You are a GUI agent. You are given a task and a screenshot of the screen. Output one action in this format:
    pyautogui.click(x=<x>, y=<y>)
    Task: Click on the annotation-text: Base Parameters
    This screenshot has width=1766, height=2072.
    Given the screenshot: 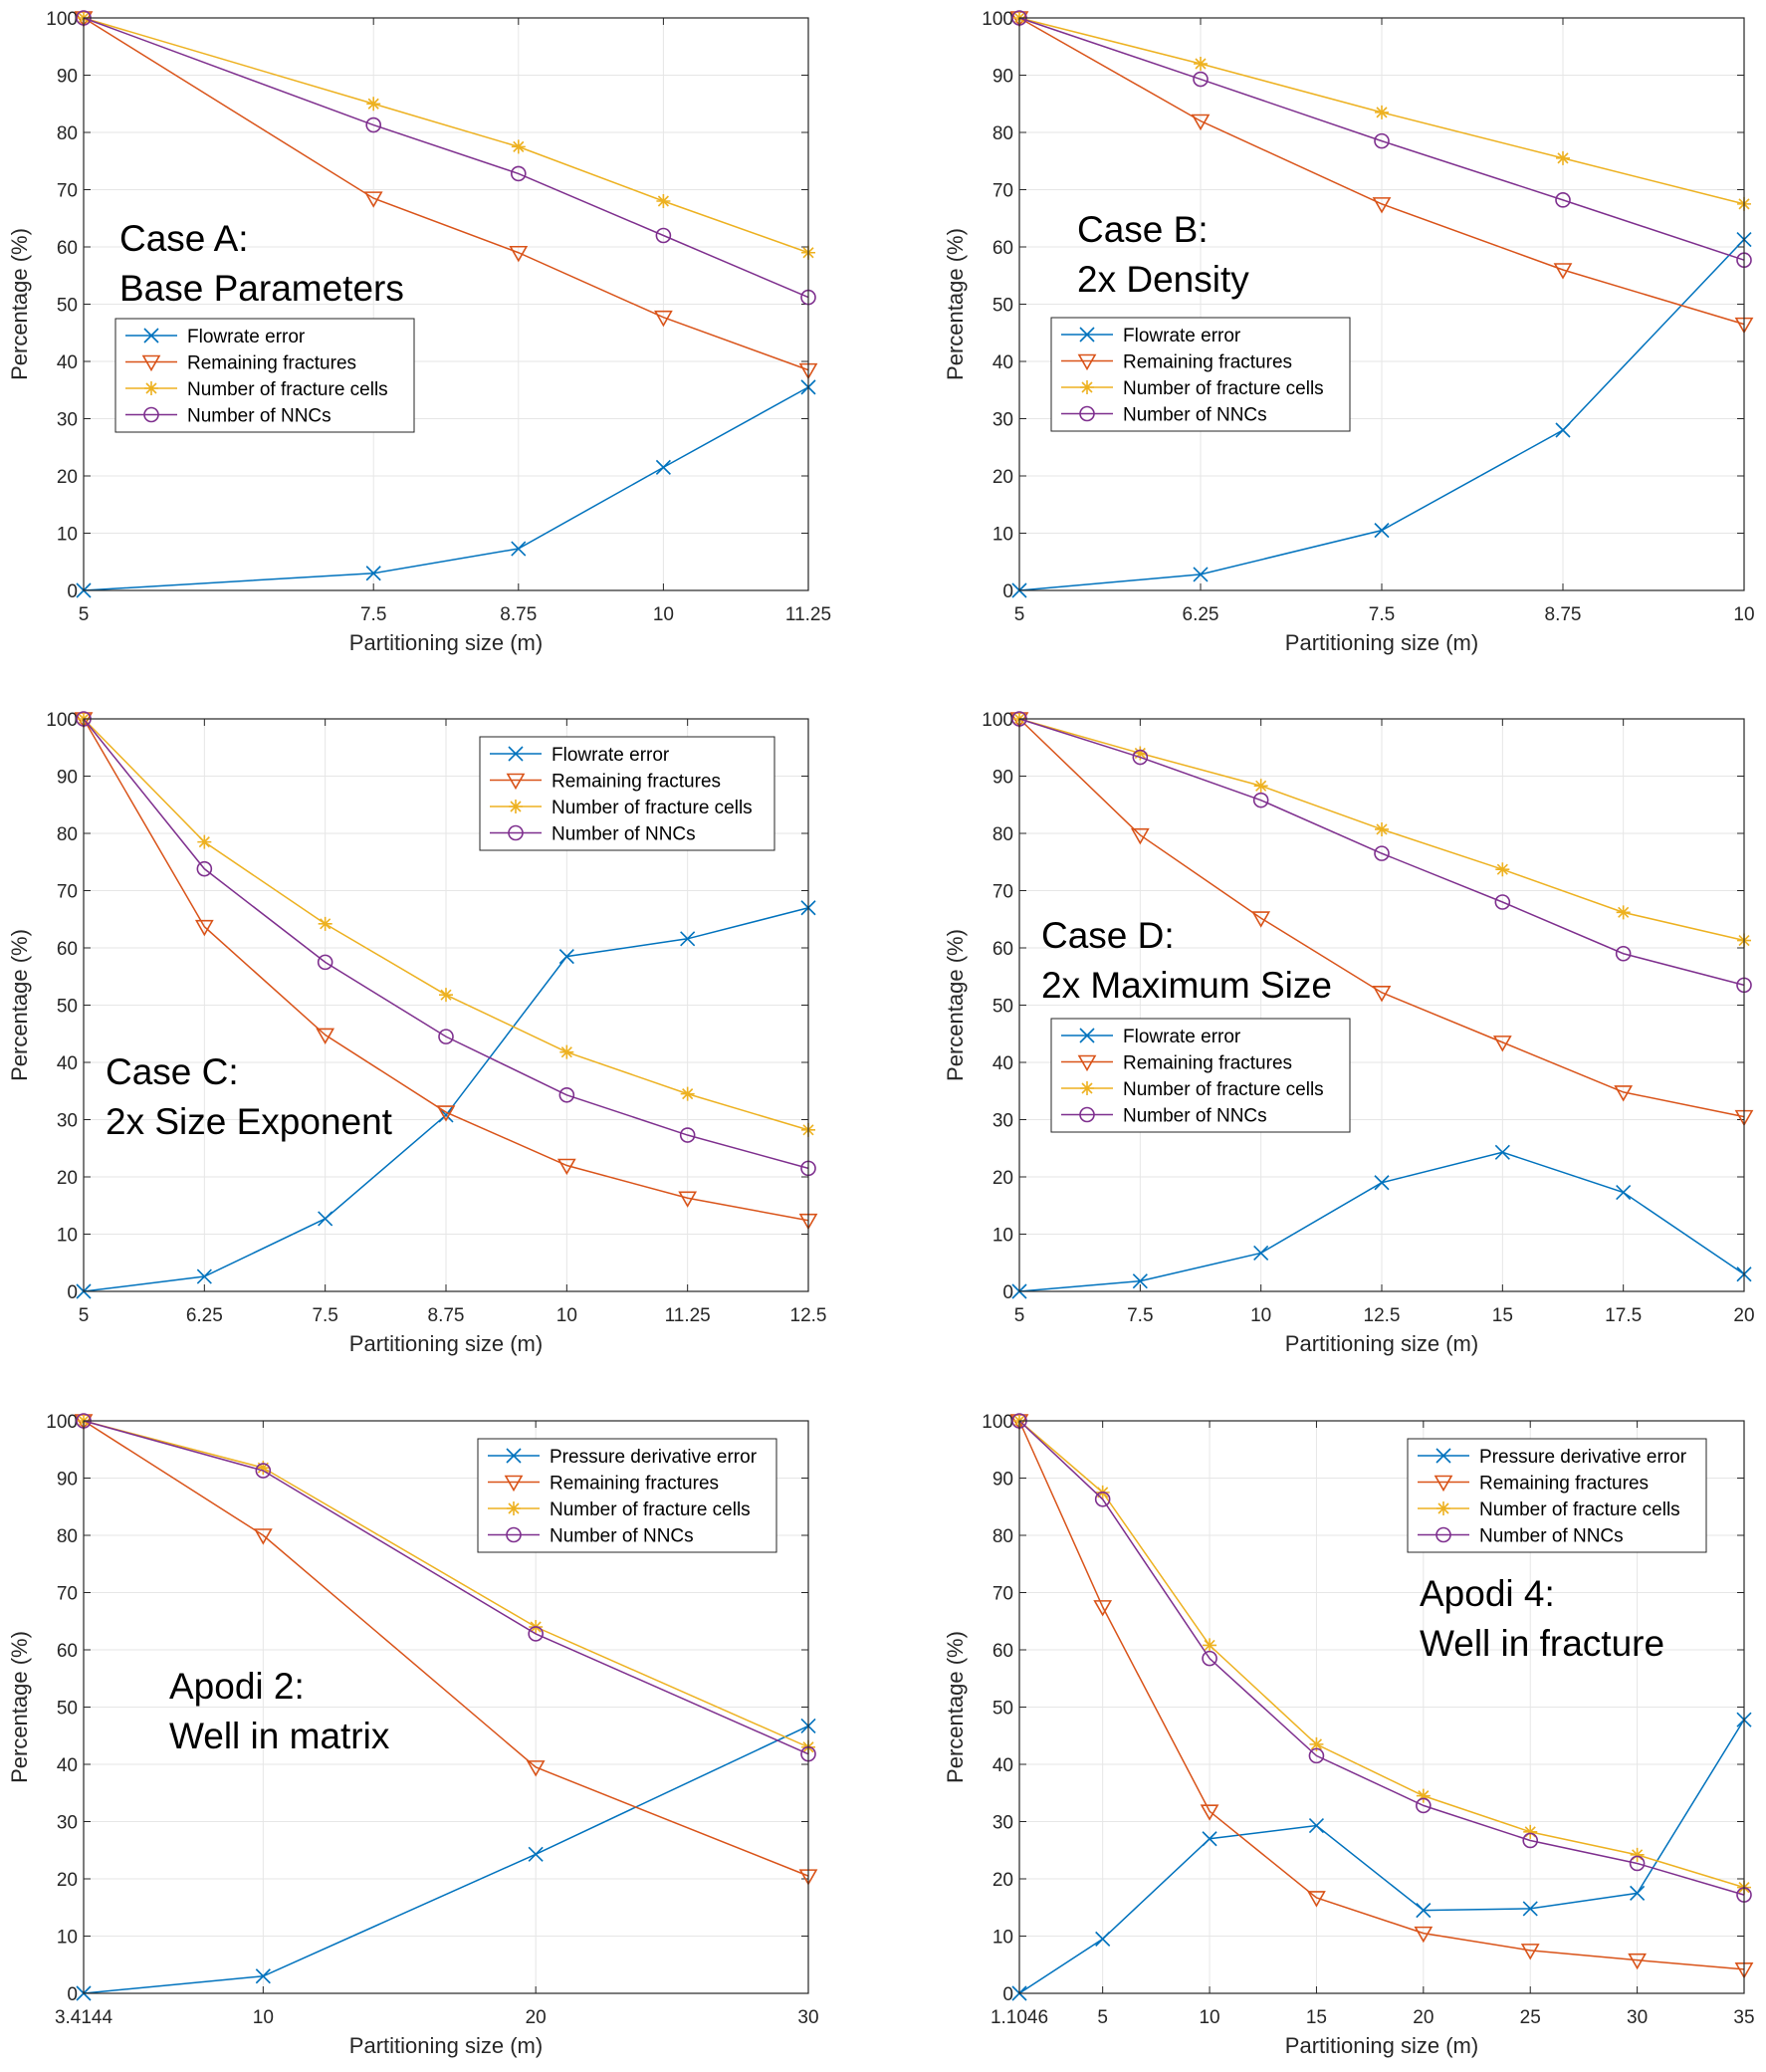 What is the action you would take?
    pyautogui.click(x=262, y=288)
    